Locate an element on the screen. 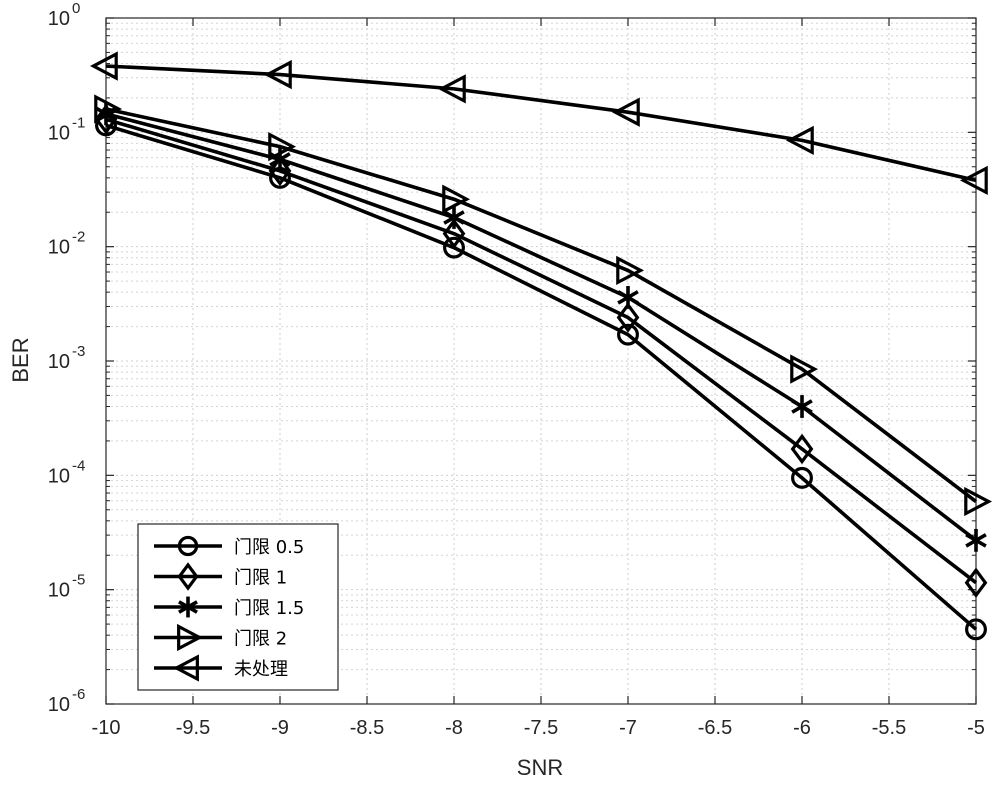 This screenshot has height=785, width=1000. y-tick-exponent: -2 is located at coordinates (78, 237).